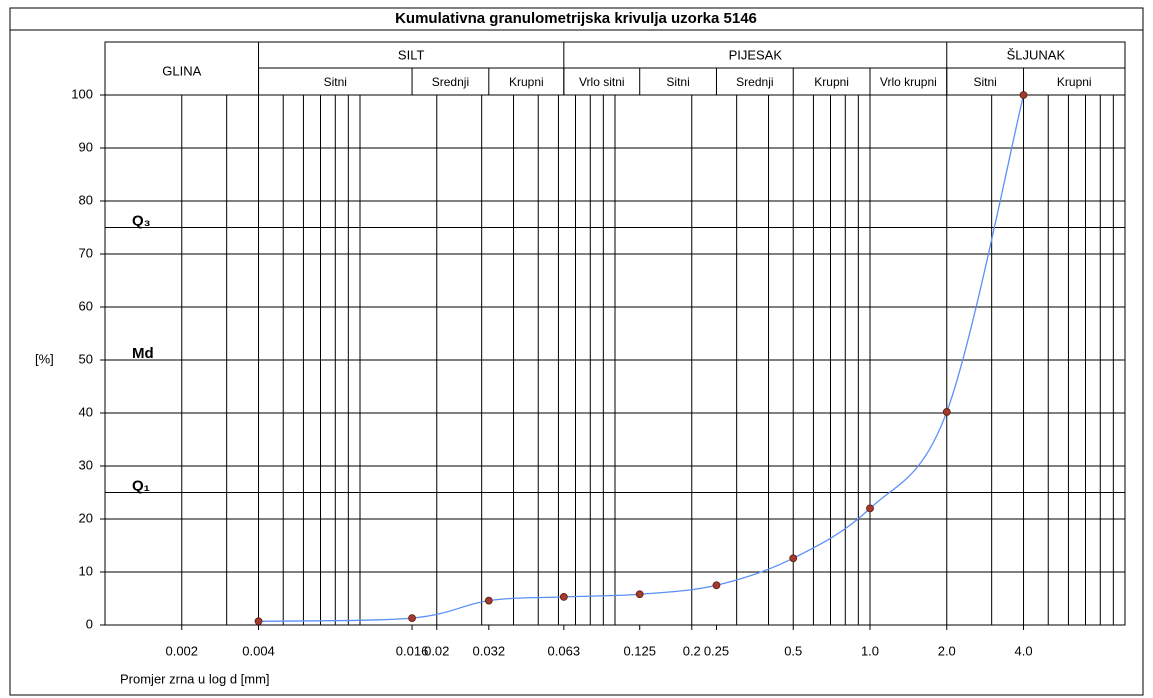 The width and height of the screenshot is (1153, 698). What do you see at coordinates (86, 570) in the screenshot?
I see `y-tick-label: 10` at bounding box center [86, 570].